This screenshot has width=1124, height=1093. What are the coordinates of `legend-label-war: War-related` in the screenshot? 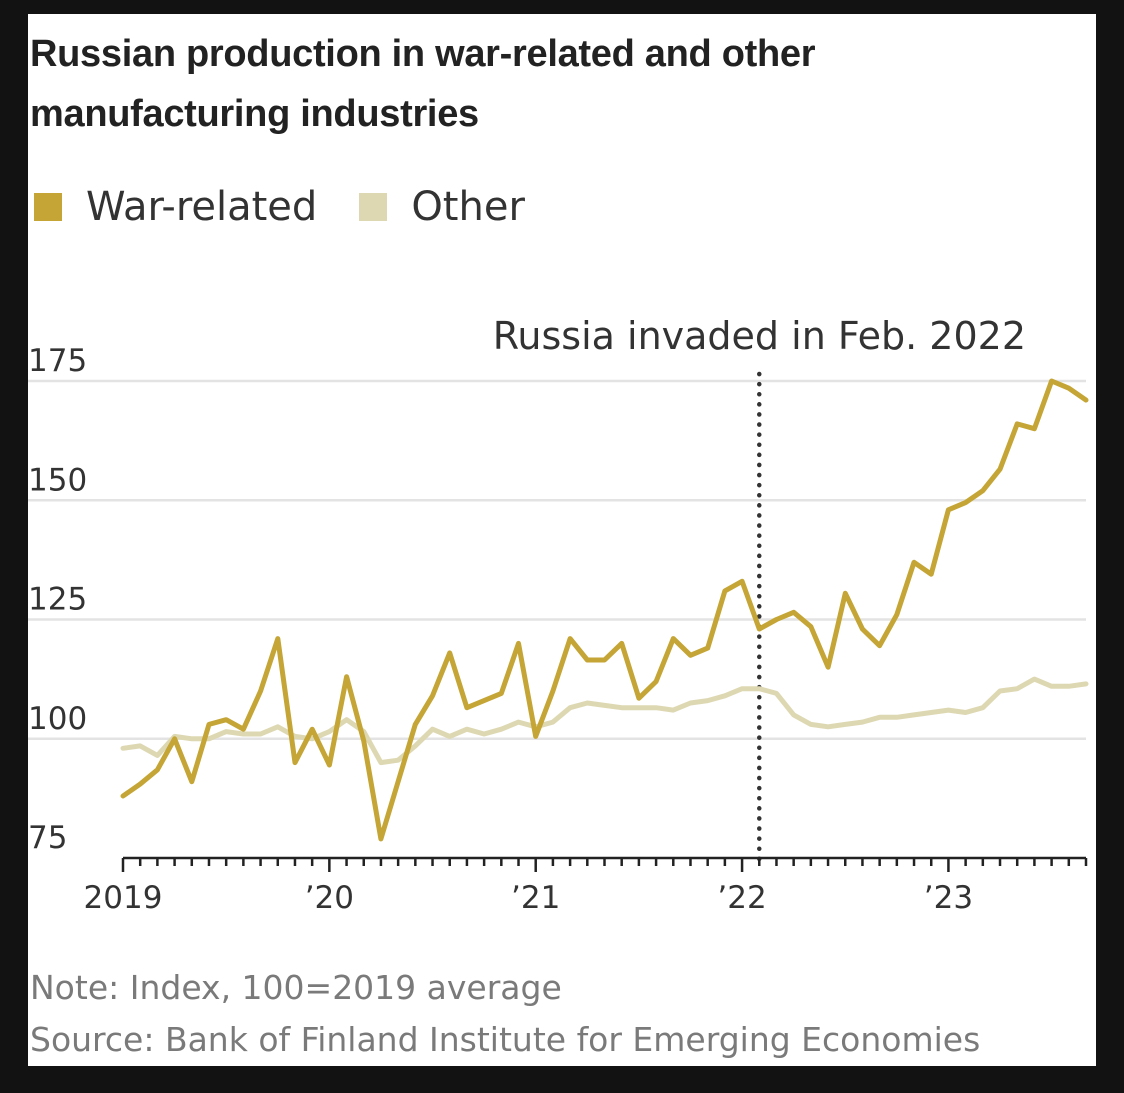 It's located at (202, 207).